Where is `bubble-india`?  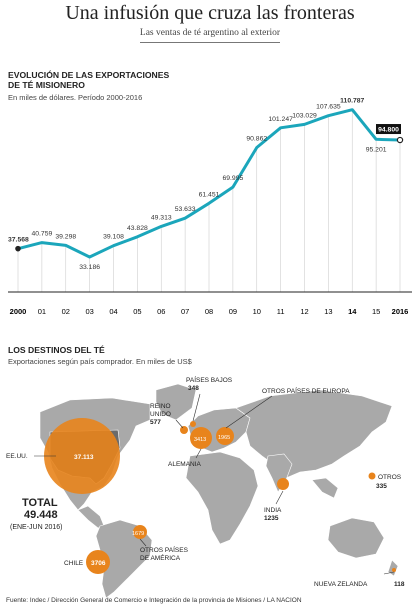
bubble-india is located at coordinates (283, 484).